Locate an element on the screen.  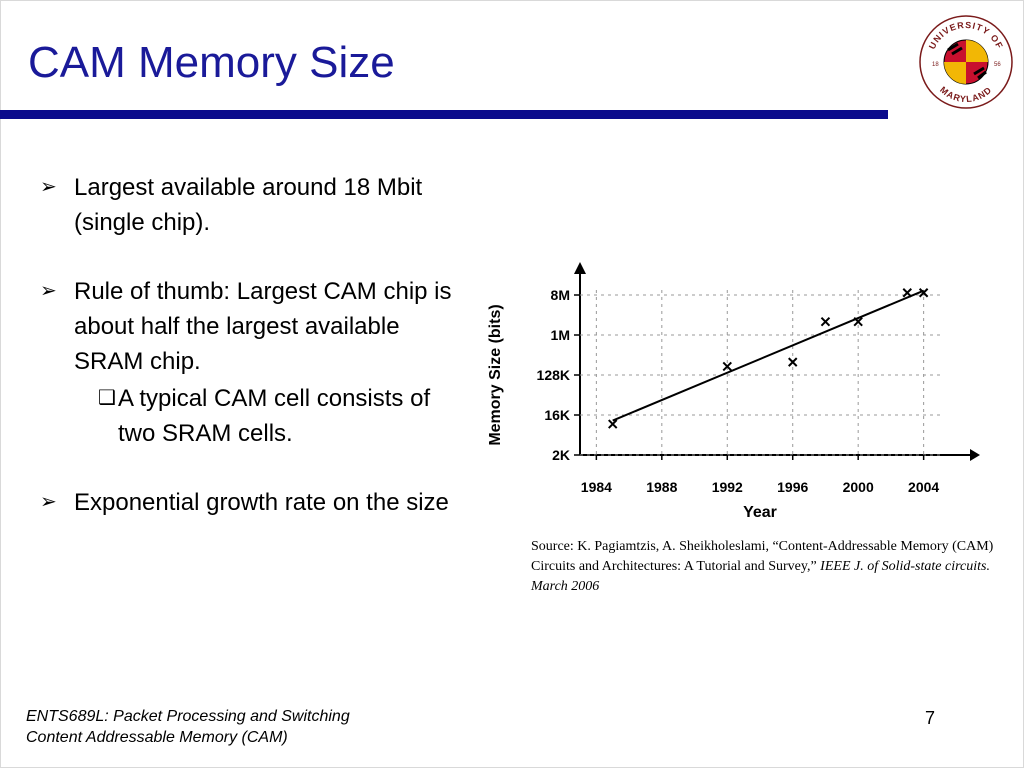
university-seal-logo: UNIVERSITY OF MARYLAND 18 56 is located at coordinates (966, 62).